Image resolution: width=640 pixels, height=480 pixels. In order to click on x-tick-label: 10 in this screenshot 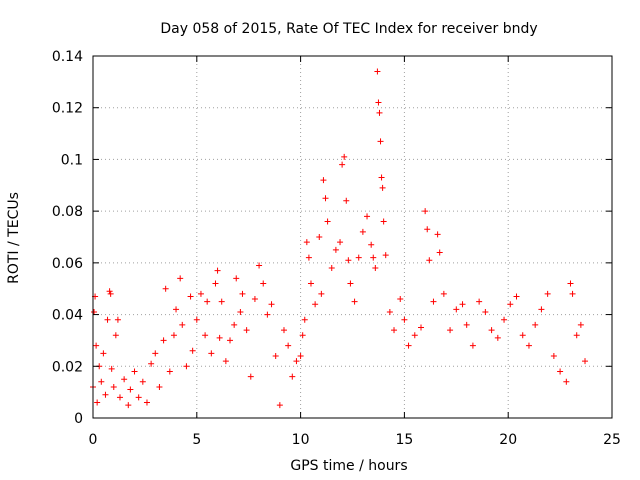, I will do `click(301, 440)`.